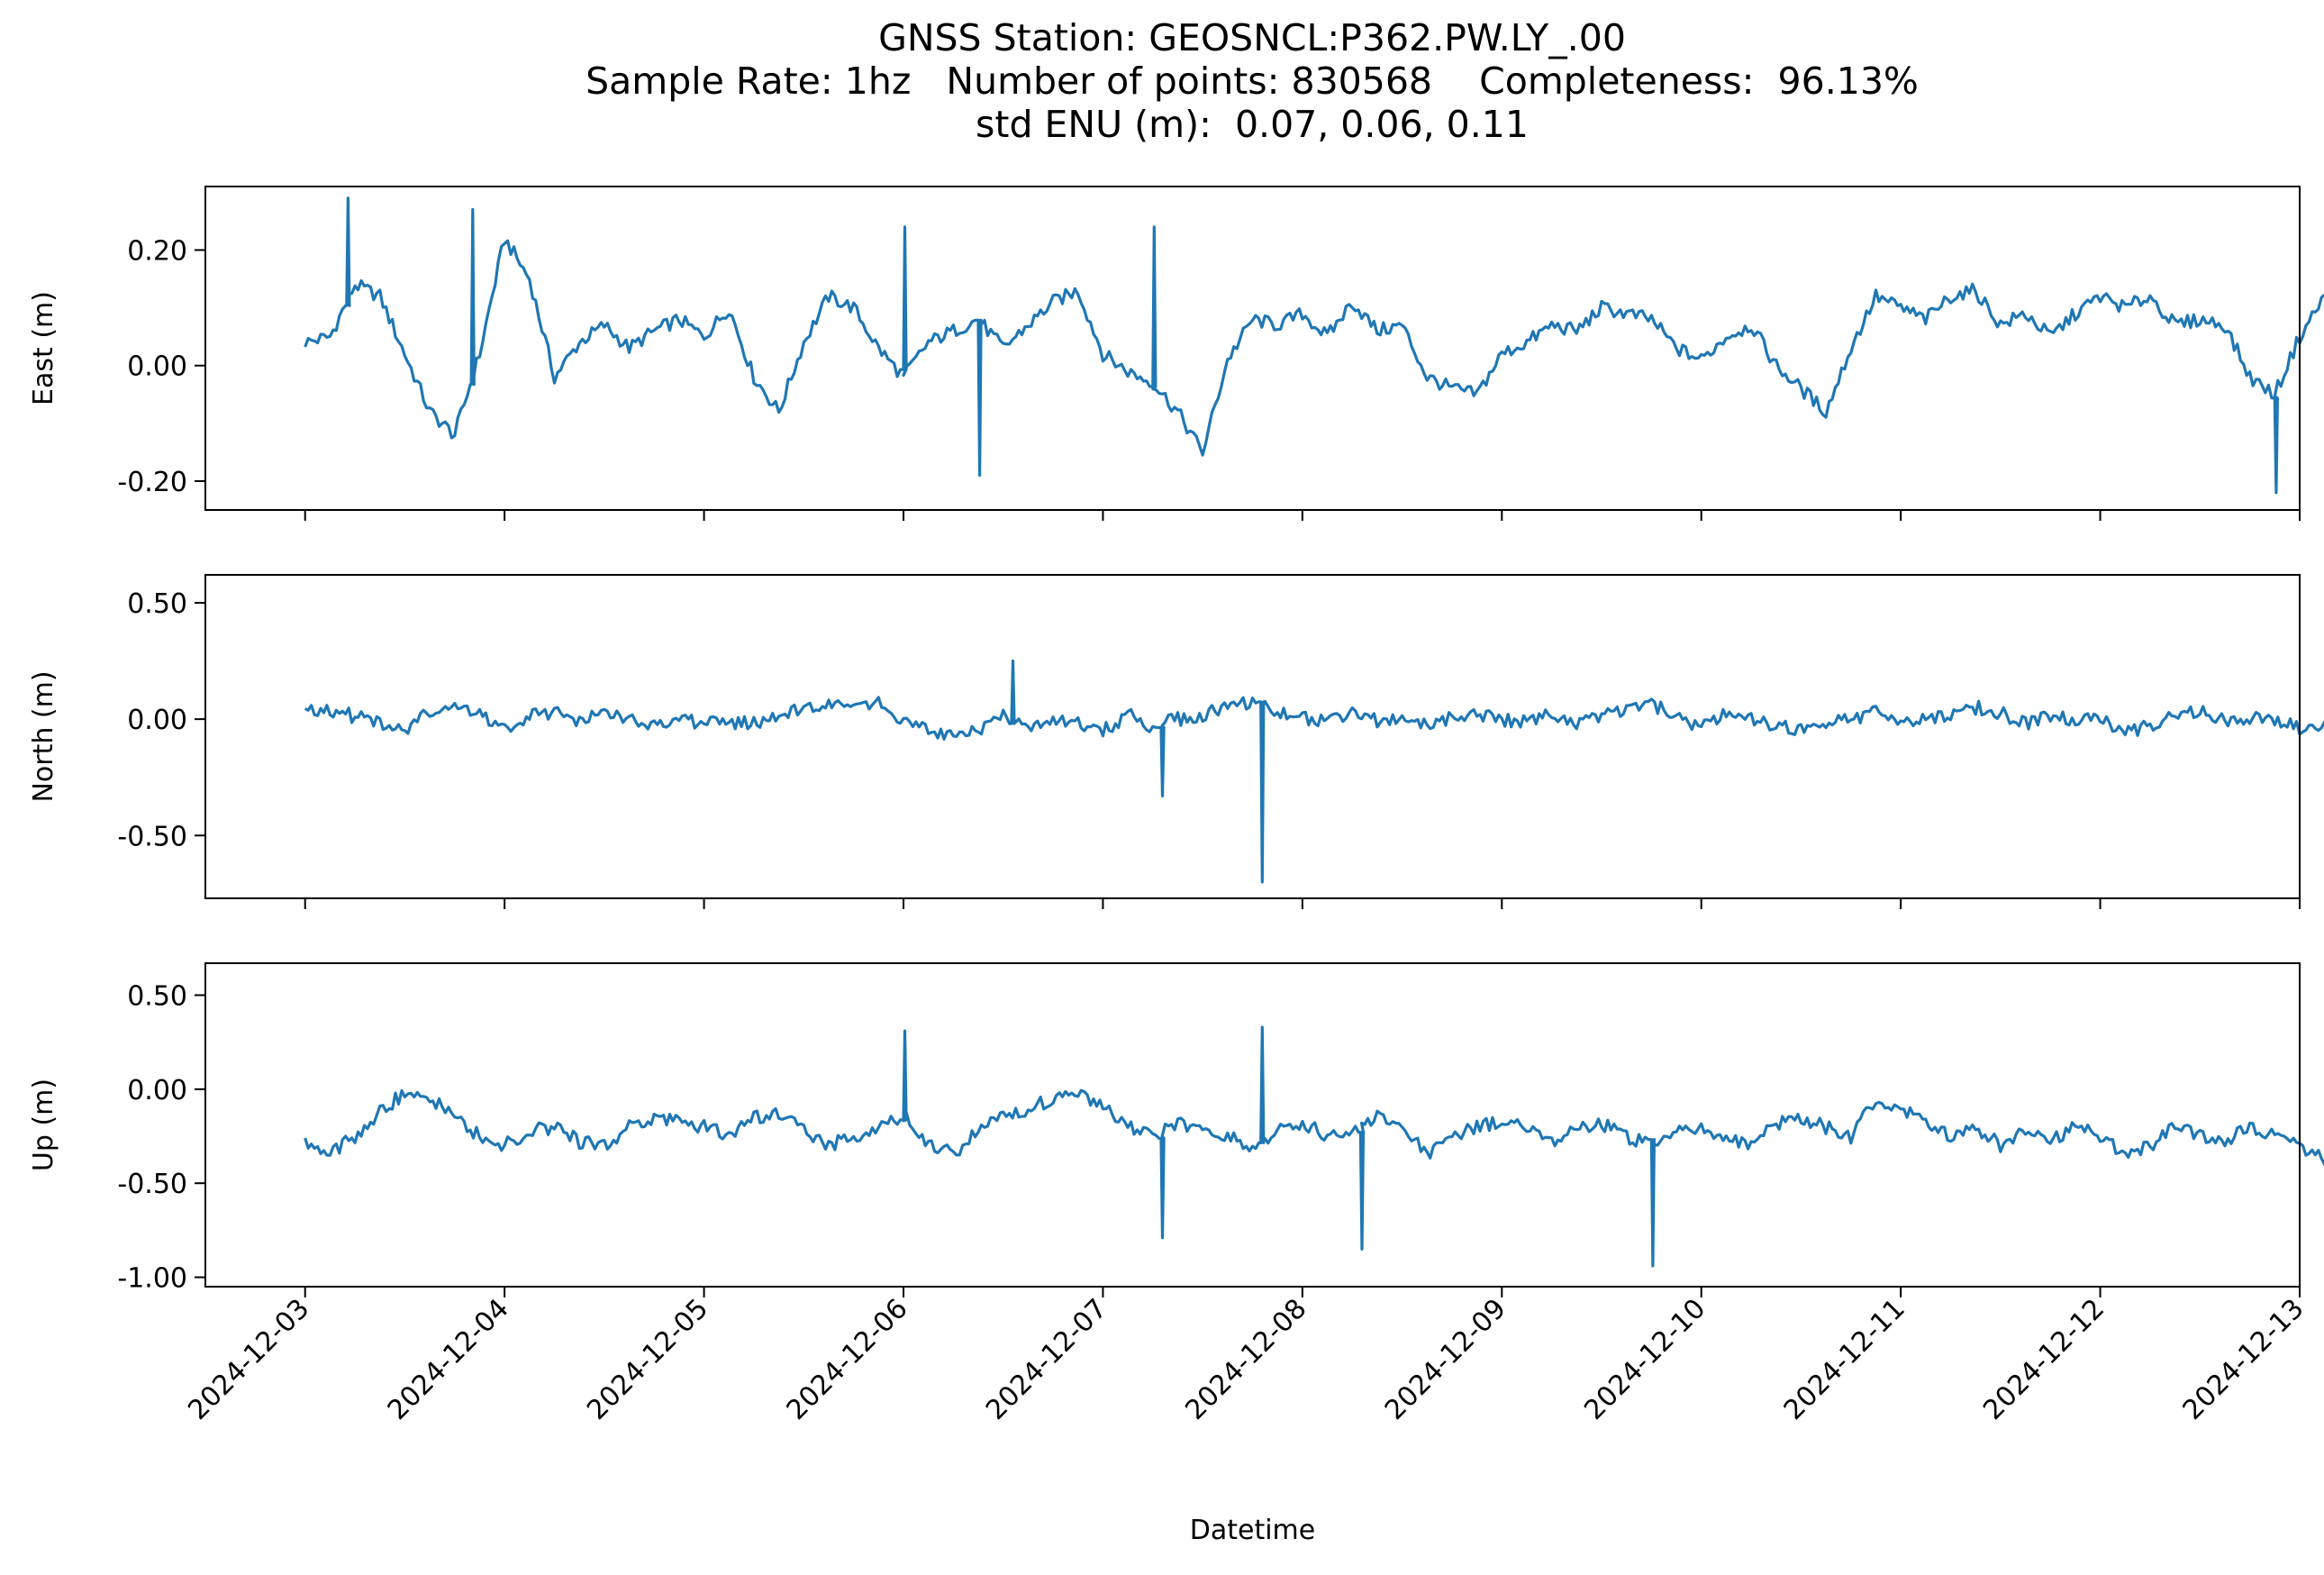 This screenshot has width=2324, height=1575. I want to click on north-ytick-label: -0.50, so click(152, 836).